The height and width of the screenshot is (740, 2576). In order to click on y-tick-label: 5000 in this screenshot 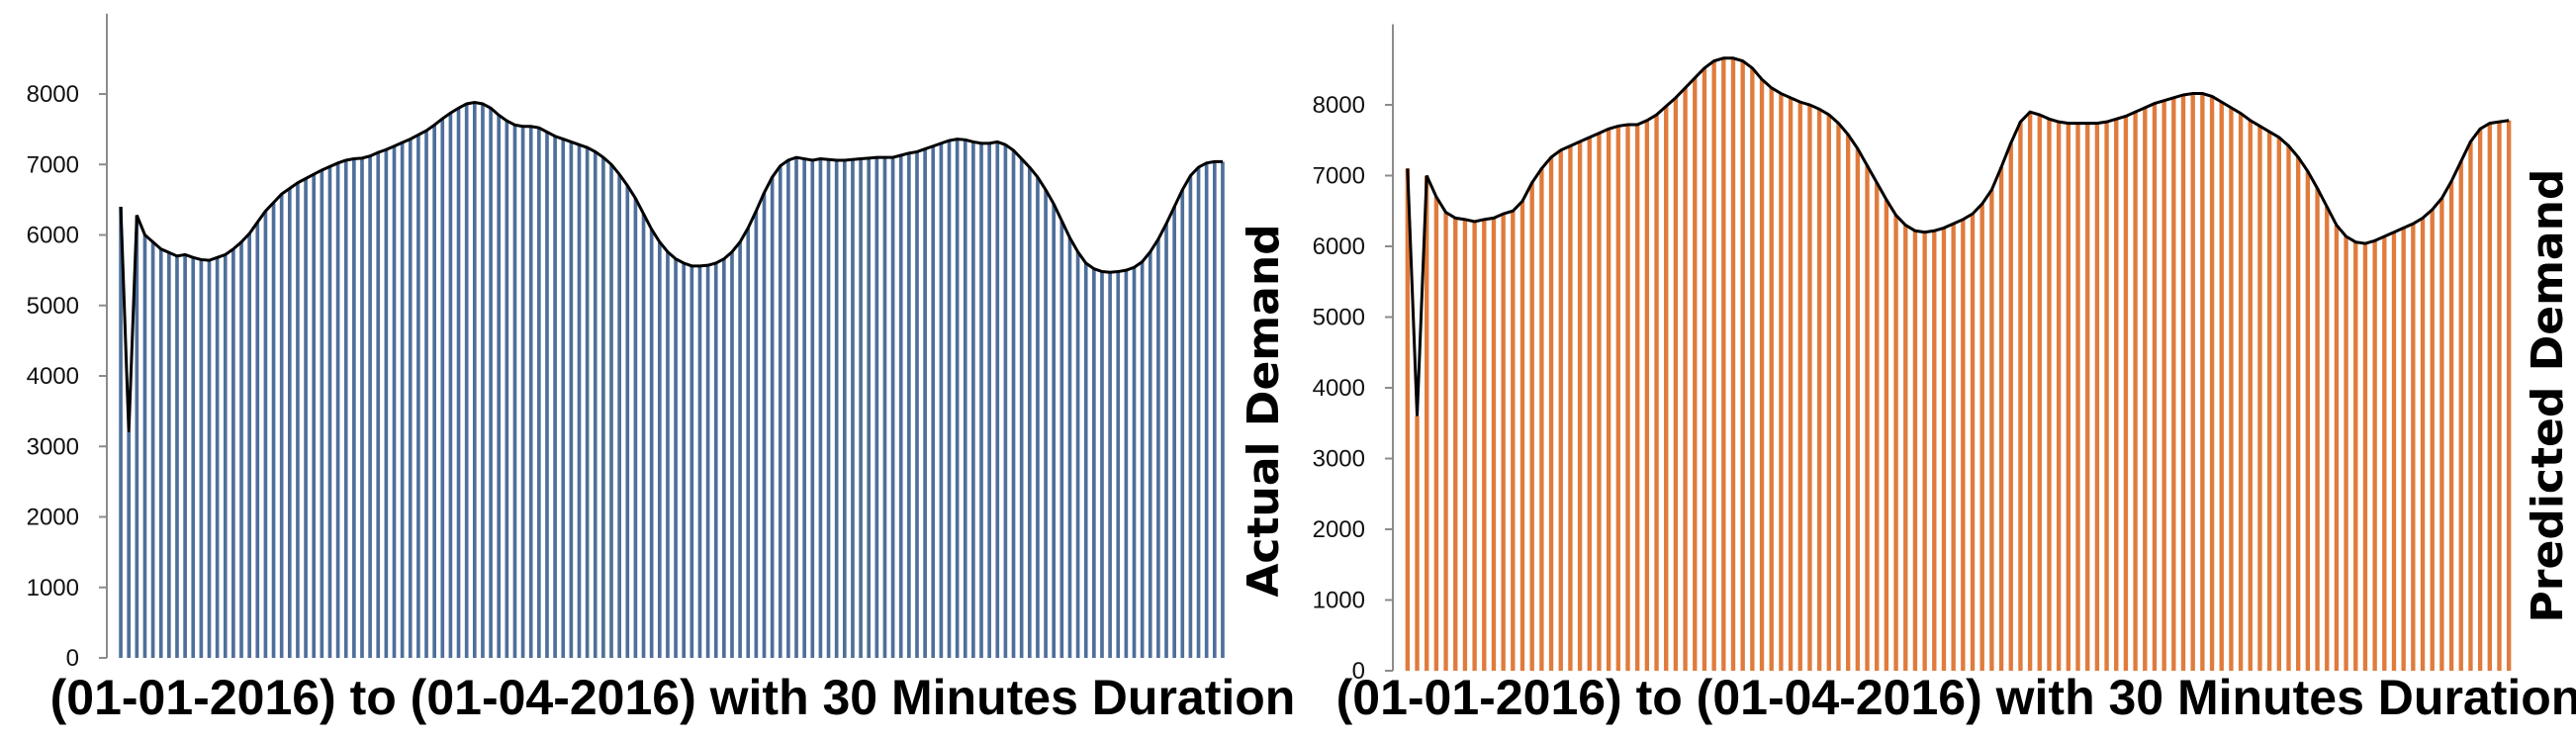, I will do `click(1339, 318)`.